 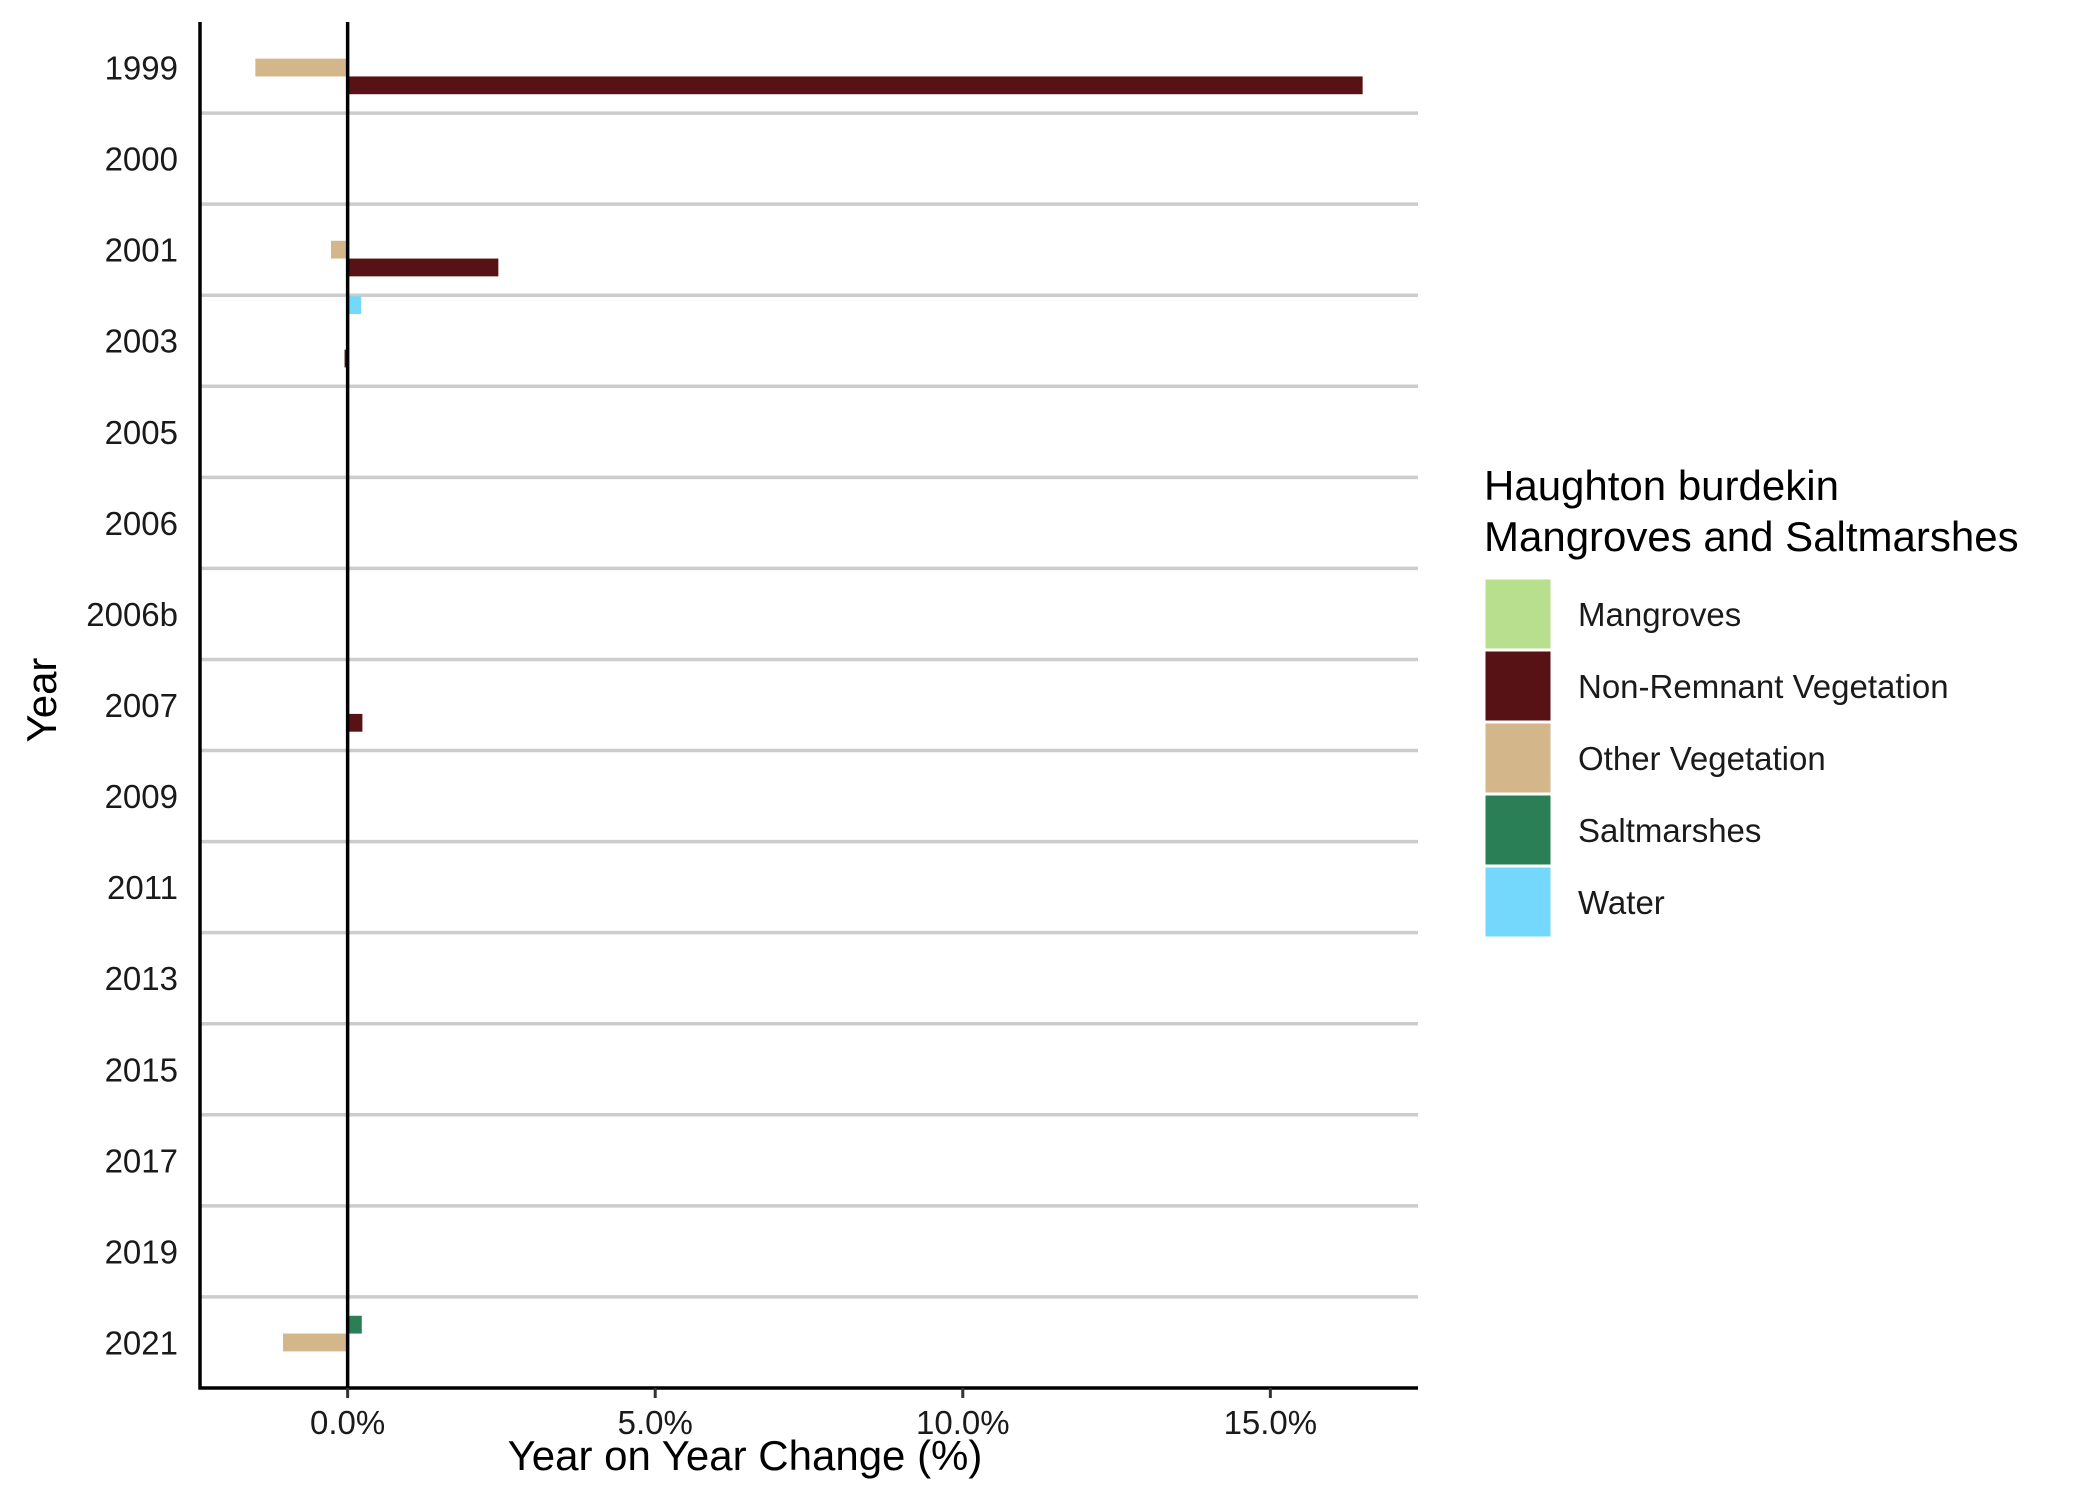 I want to click on y-tick-label: 2003, so click(x=141, y=341).